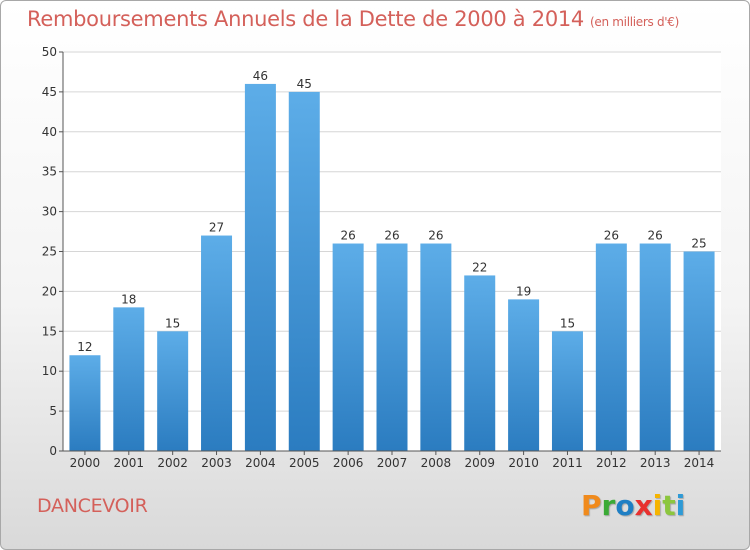 Image resolution: width=750 pixels, height=550 pixels. What do you see at coordinates (523, 463) in the screenshot?
I see `x-tick-label: 2010` at bounding box center [523, 463].